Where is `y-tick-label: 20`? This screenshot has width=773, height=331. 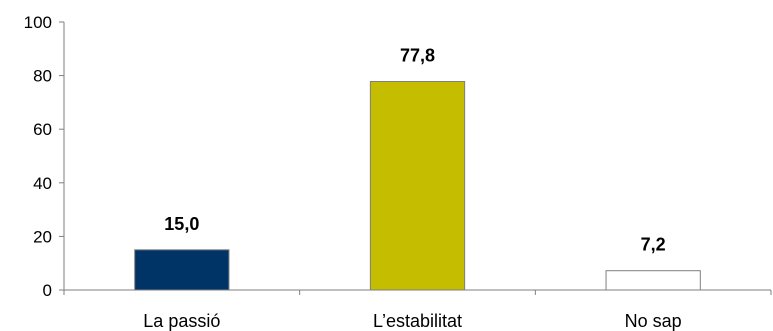 y-tick-label: 20 is located at coordinates (42, 236).